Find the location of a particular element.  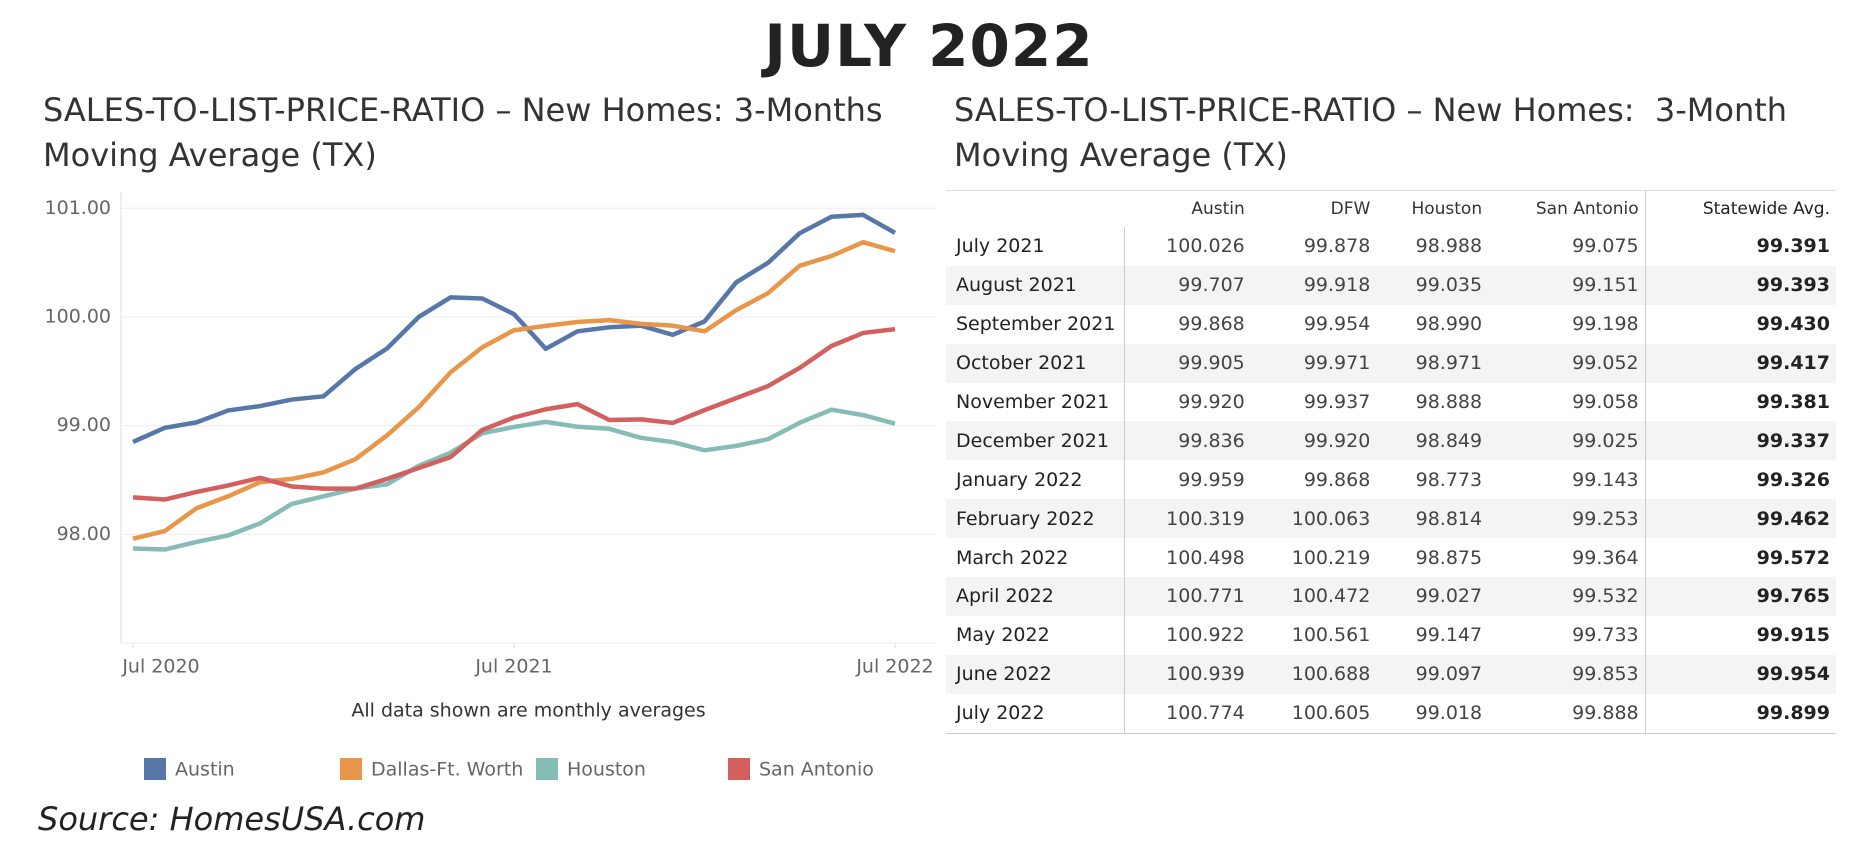

table-cell: 99.391 is located at coordinates (1740, 246).